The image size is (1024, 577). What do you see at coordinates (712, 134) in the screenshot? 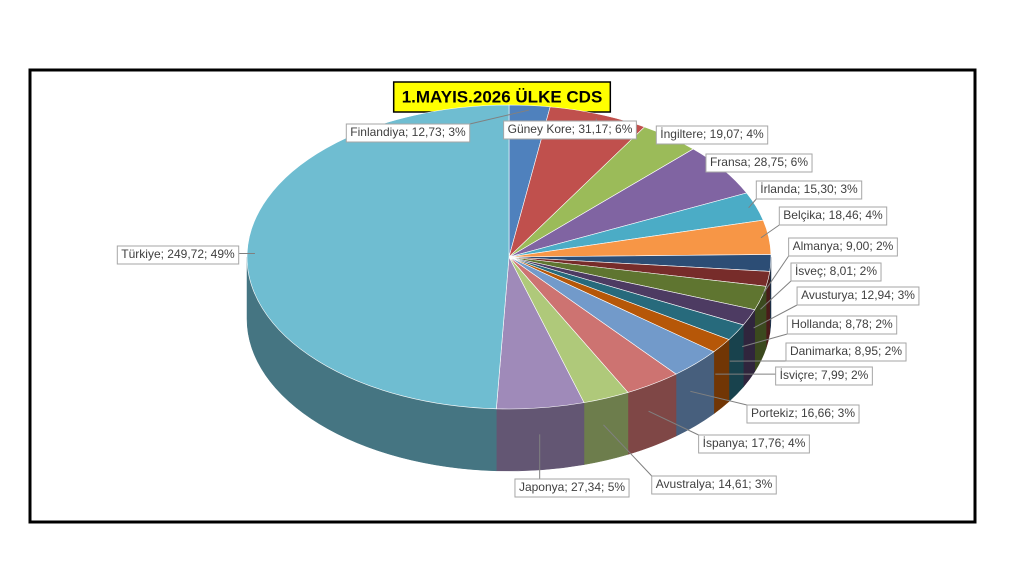
I see `data-label: İngiltere; 19,07; 4%` at bounding box center [712, 134].